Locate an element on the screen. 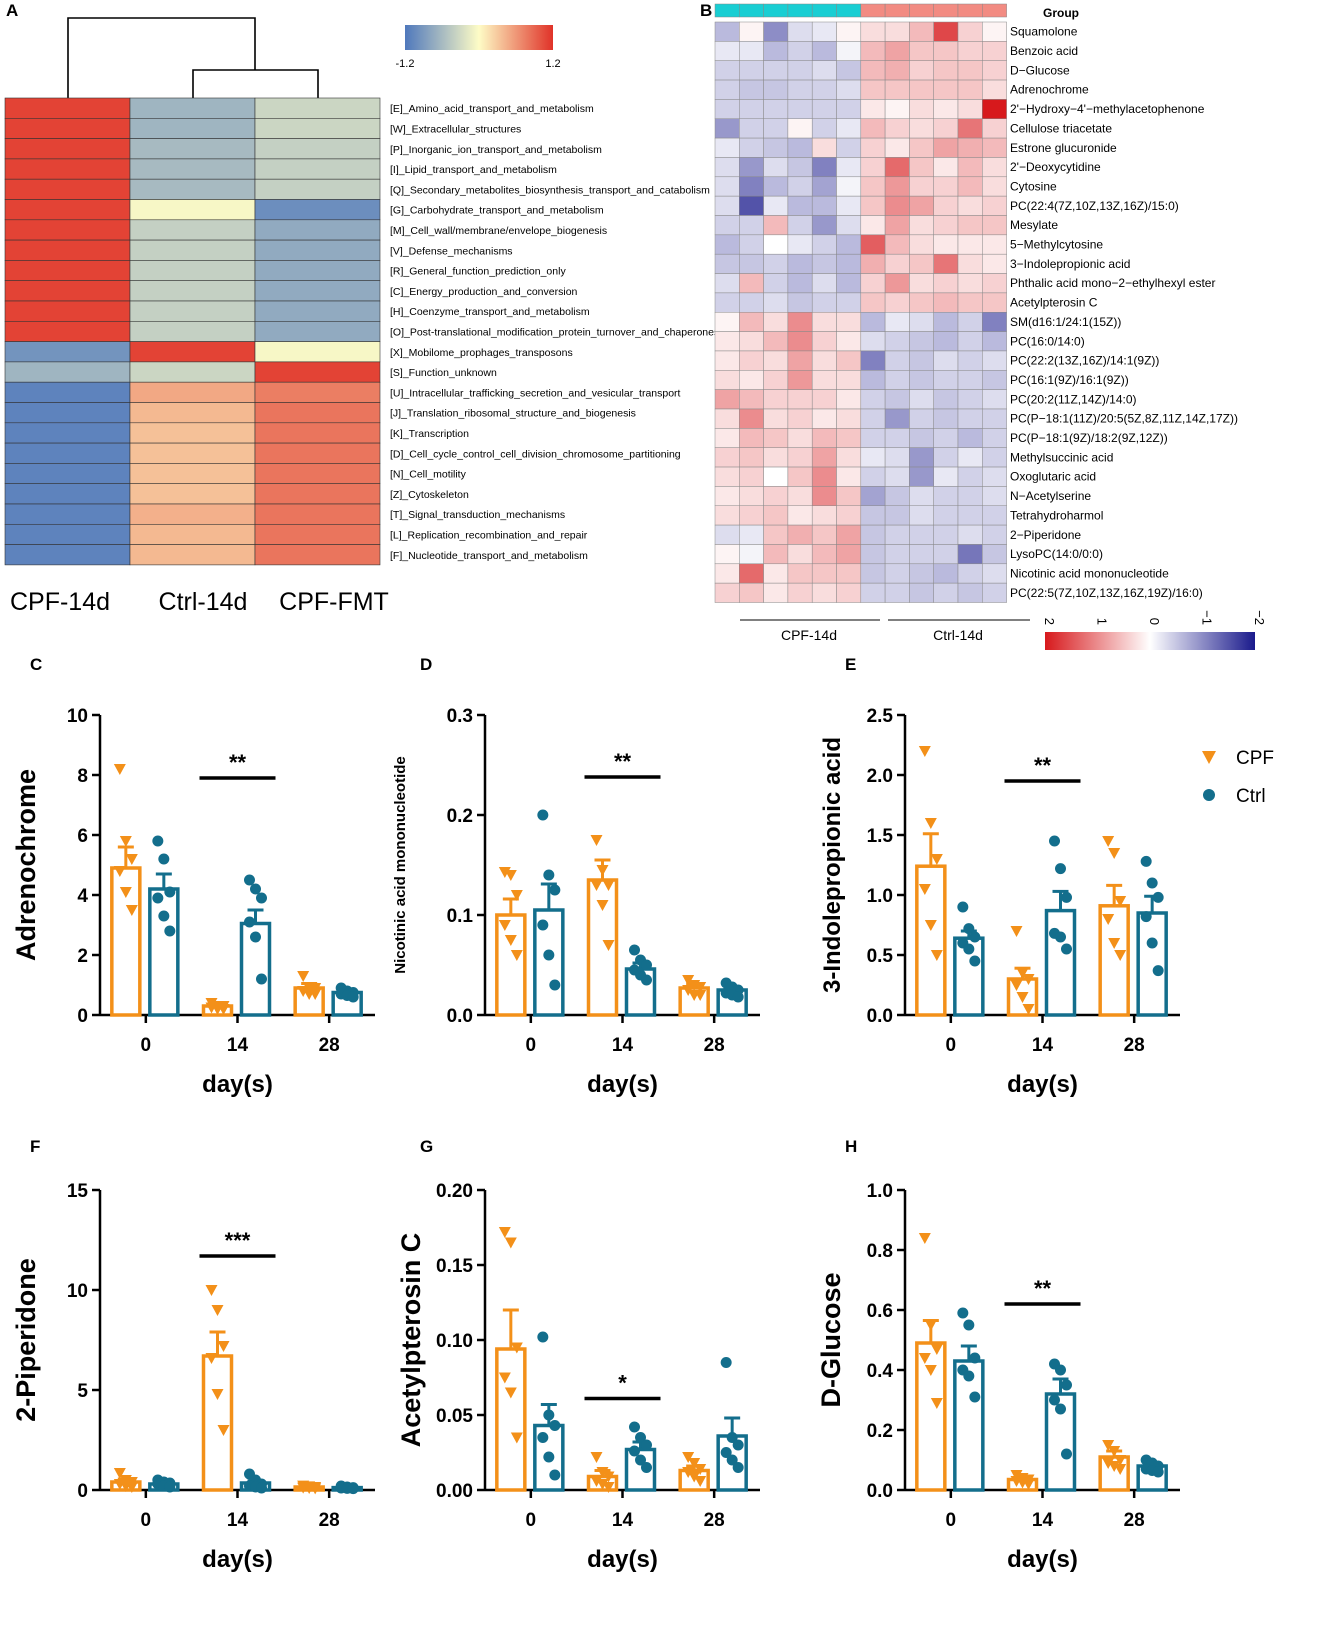 The width and height of the screenshot is (1325, 1633). panel-a-row-label: [E]_Amino_acid_transport_and_metabolism is located at coordinates (492, 109).